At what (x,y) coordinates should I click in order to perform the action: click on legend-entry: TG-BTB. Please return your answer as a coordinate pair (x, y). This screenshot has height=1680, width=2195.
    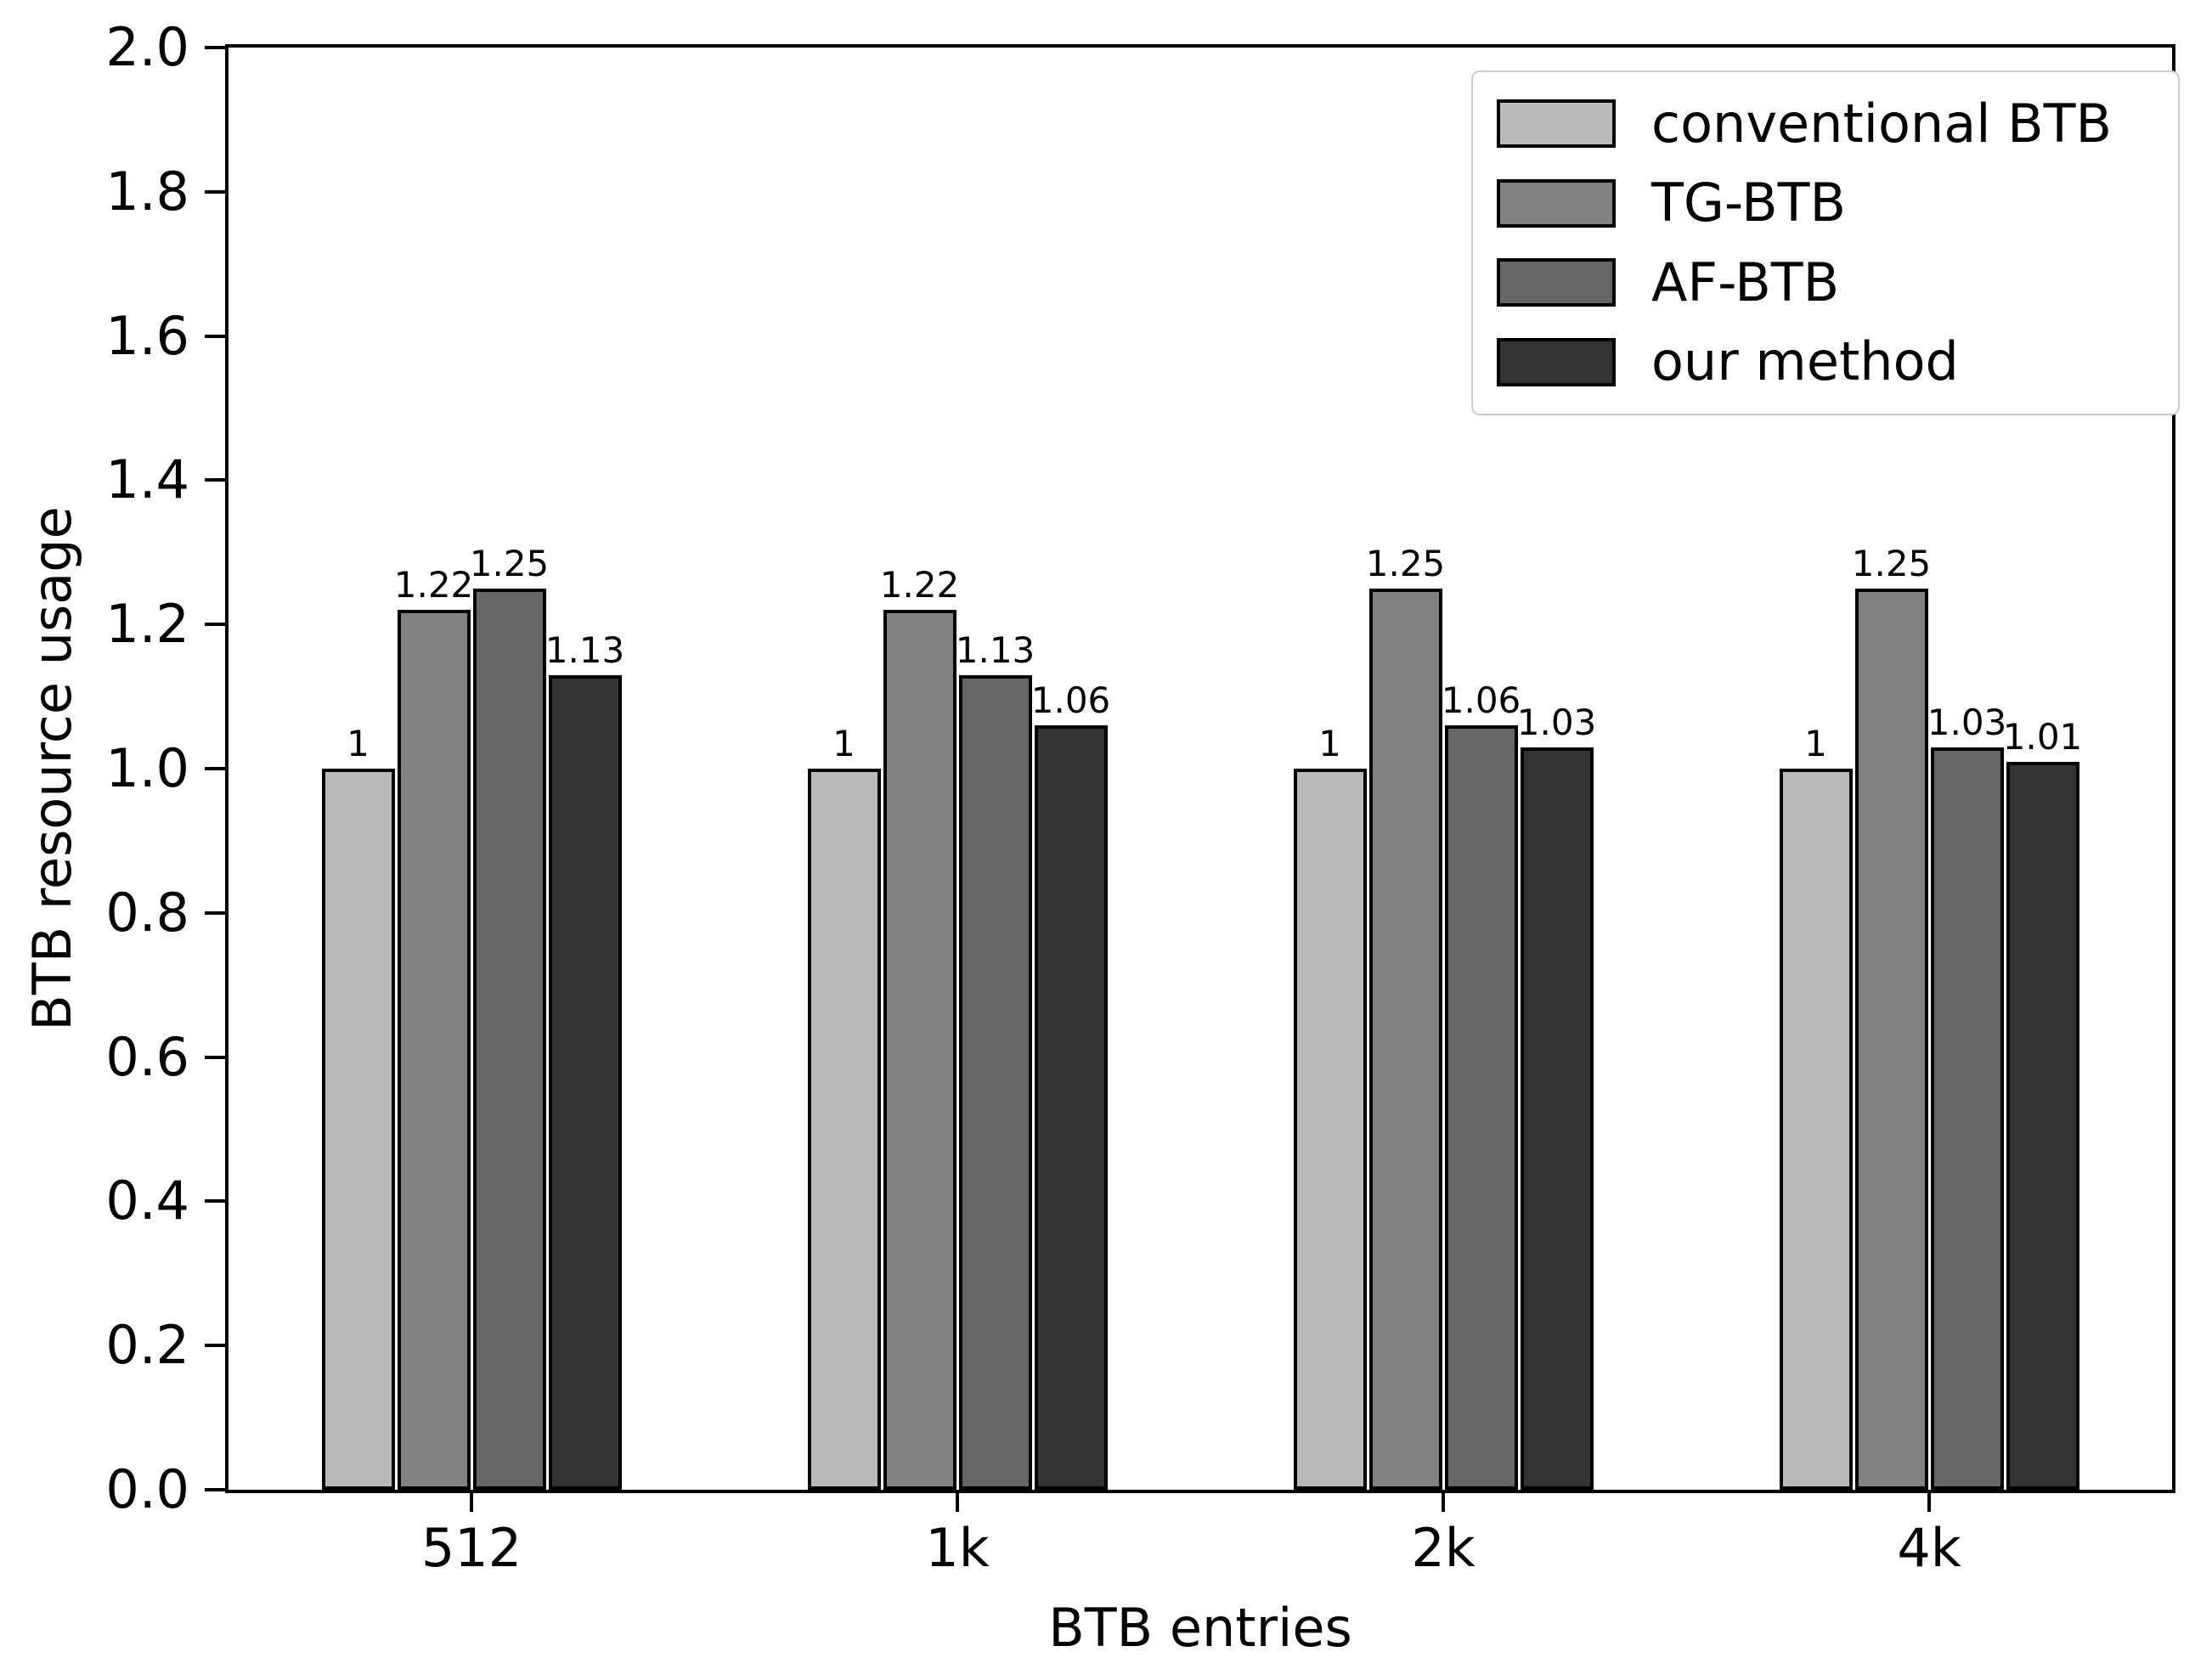
    Looking at the image, I should click on (1829, 203).